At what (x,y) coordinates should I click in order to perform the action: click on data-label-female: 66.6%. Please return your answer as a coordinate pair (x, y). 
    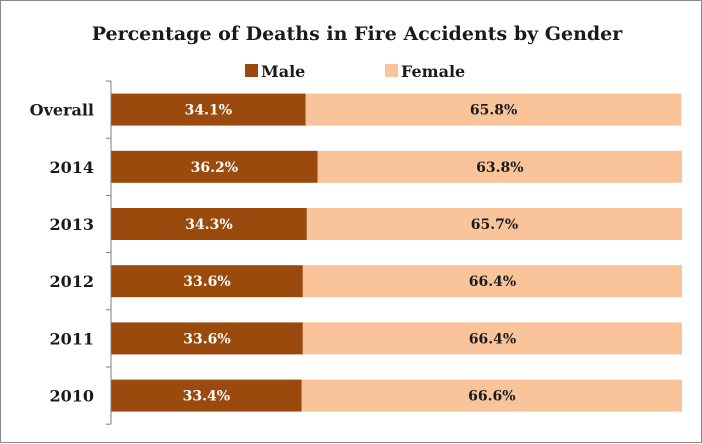
    Looking at the image, I should click on (491, 397).